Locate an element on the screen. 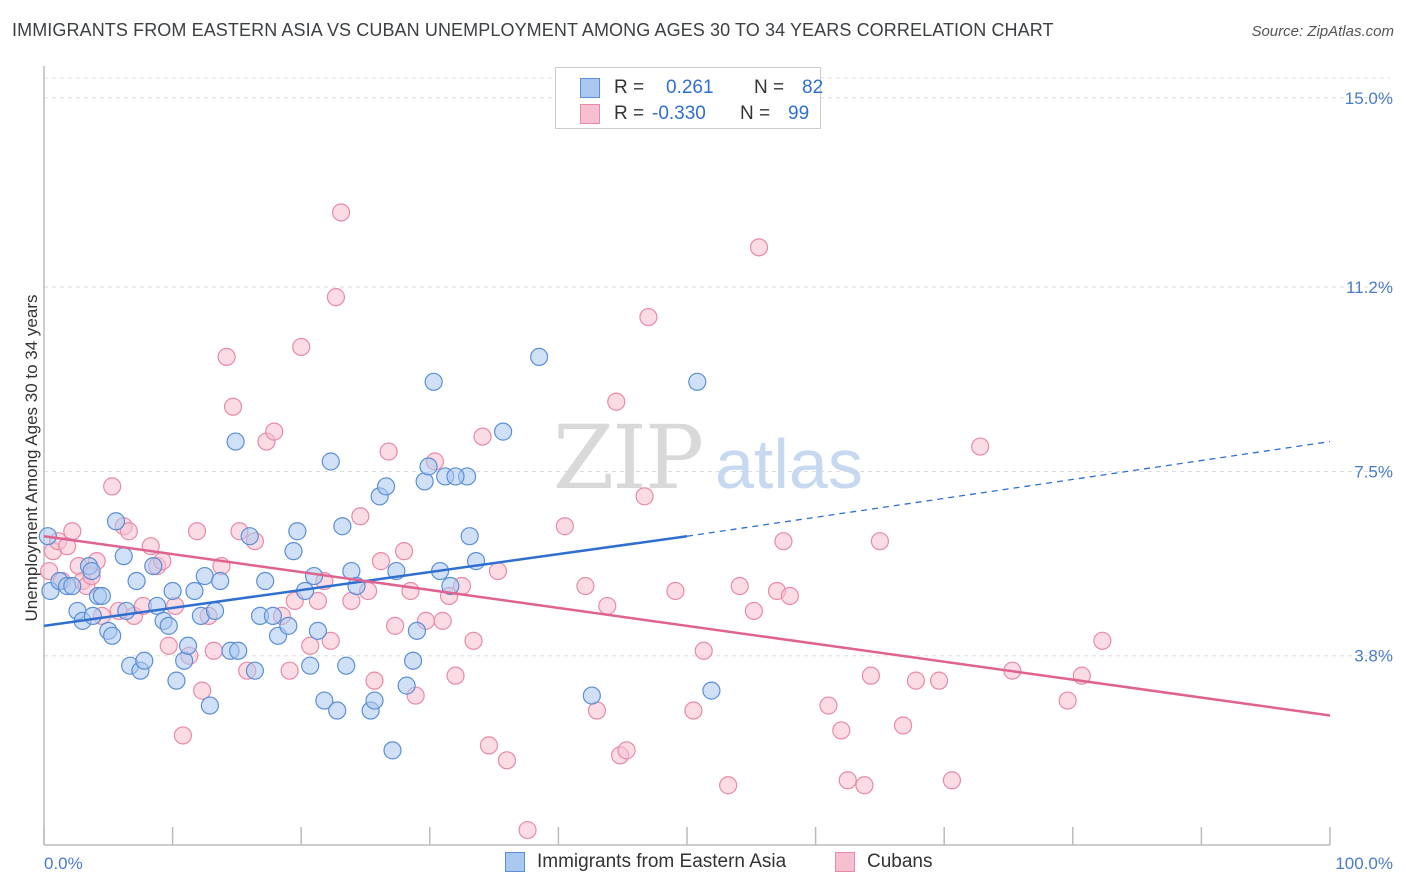 This screenshot has height=892, width=1406. y-axis-label: Unemployment Among Ages 30 to 34 years is located at coordinates (31, 458).